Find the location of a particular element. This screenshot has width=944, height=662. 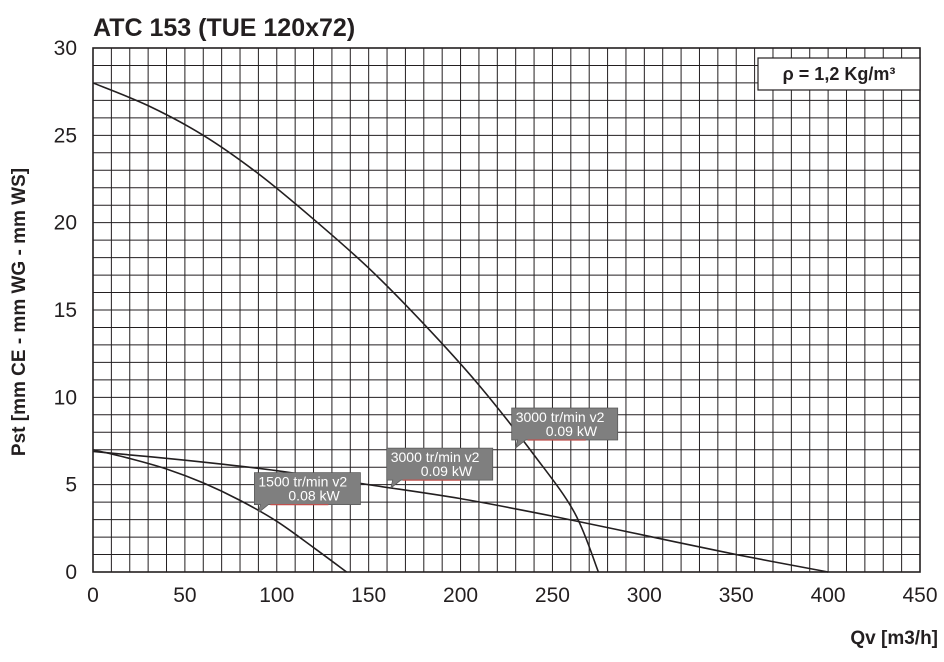

density-note-text: ρ = 1,2 Kg/m³ is located at coordinates (839, 74).